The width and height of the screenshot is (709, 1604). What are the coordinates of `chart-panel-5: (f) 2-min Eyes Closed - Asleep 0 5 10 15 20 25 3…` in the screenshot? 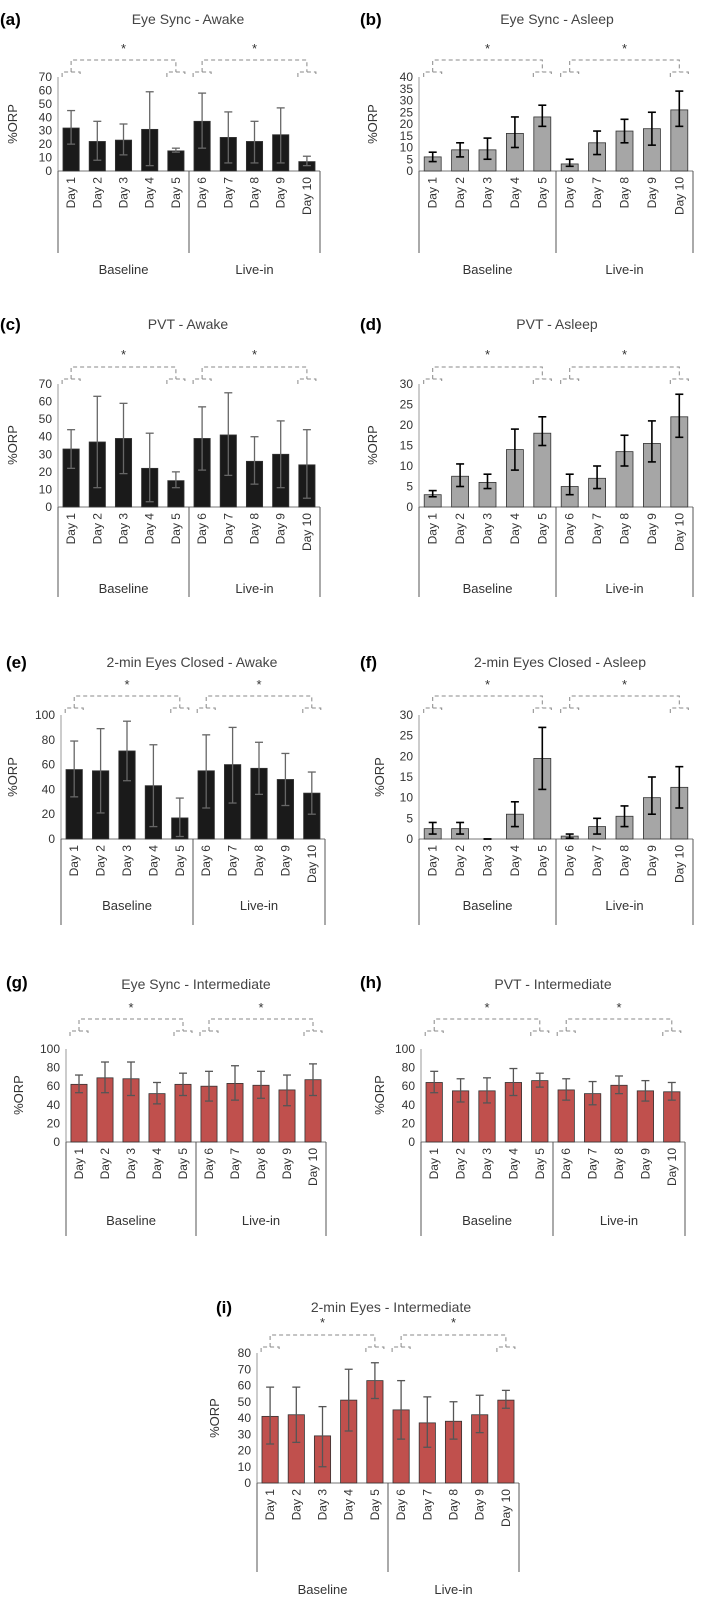 It's located at (527, 789).